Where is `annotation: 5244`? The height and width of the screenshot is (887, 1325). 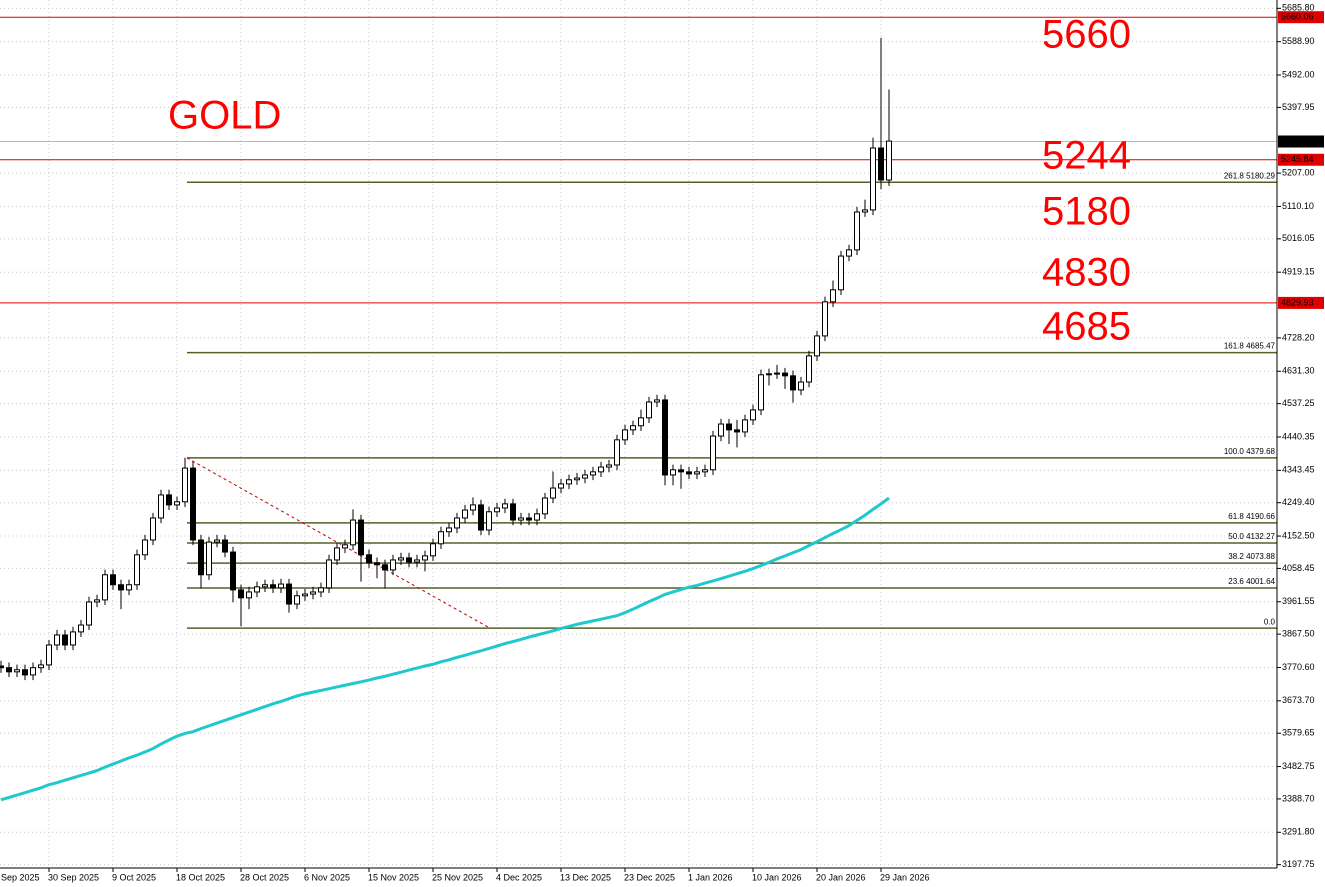 annotation: 5244 is located at coordinates (1086, 156).